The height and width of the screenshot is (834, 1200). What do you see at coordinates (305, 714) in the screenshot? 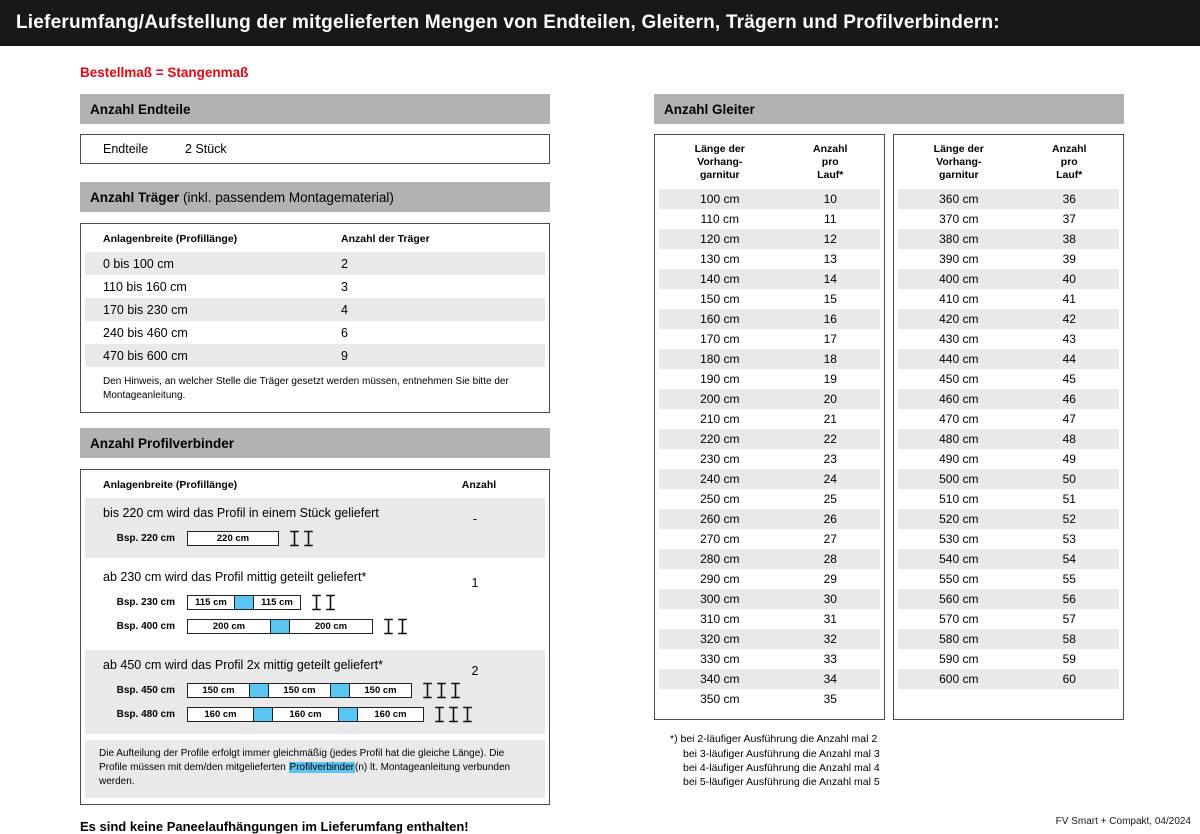
I see `profile-bar: 160 cm 160 cm 160 cm` at bounding box center [305, 714].